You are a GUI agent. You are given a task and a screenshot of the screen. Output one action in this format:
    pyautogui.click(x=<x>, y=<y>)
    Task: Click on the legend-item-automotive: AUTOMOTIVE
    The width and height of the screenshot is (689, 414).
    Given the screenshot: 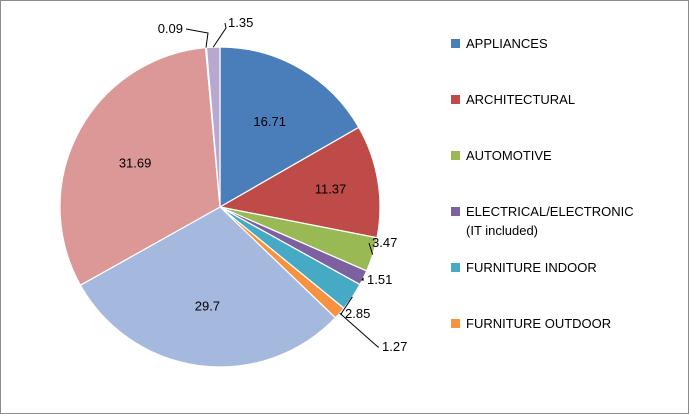 What is the action you would take?
    pyautogui.click(x=501, y=155)
    